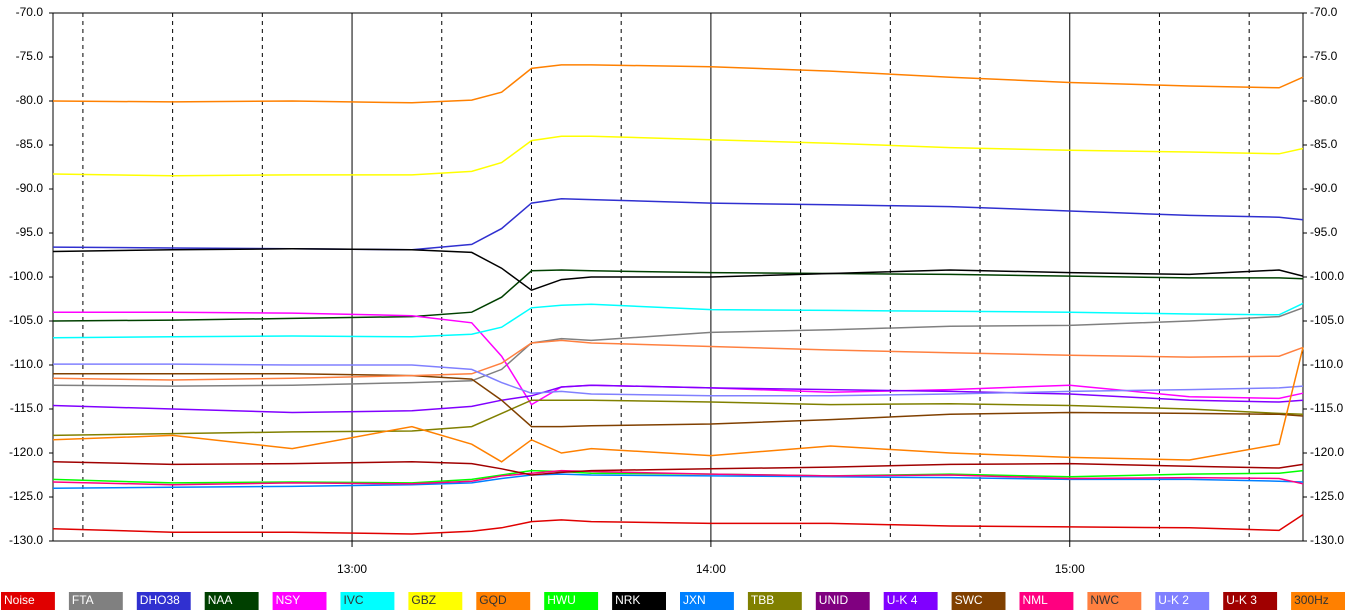  I want to click on legend-item: NRK, so click(639, 601).